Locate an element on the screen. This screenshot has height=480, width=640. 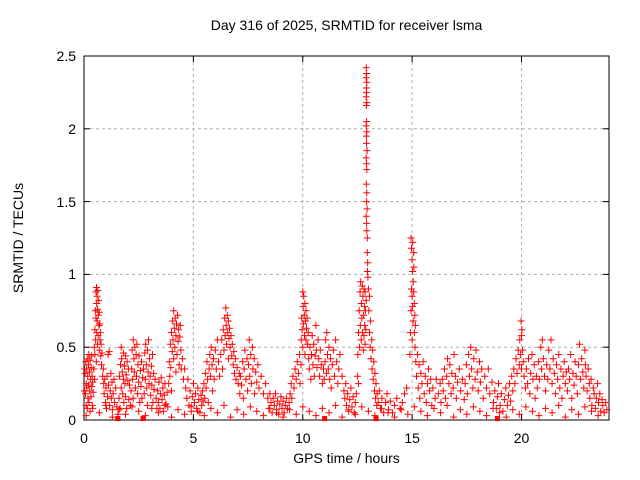
y-tick-label: 0.5 is located at coordinates (66, 347).